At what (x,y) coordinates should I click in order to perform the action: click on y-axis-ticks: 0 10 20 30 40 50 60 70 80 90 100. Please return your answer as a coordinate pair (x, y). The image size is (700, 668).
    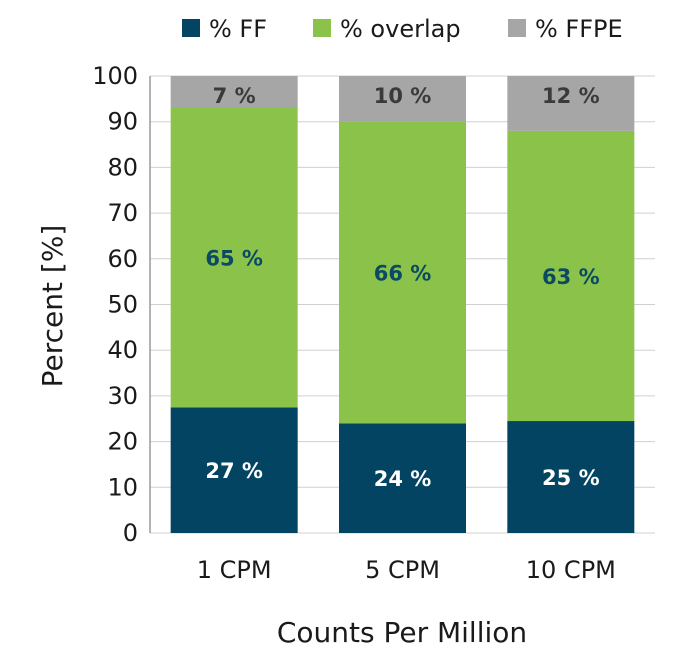
    Looking at the image, I should click on (115, 304).